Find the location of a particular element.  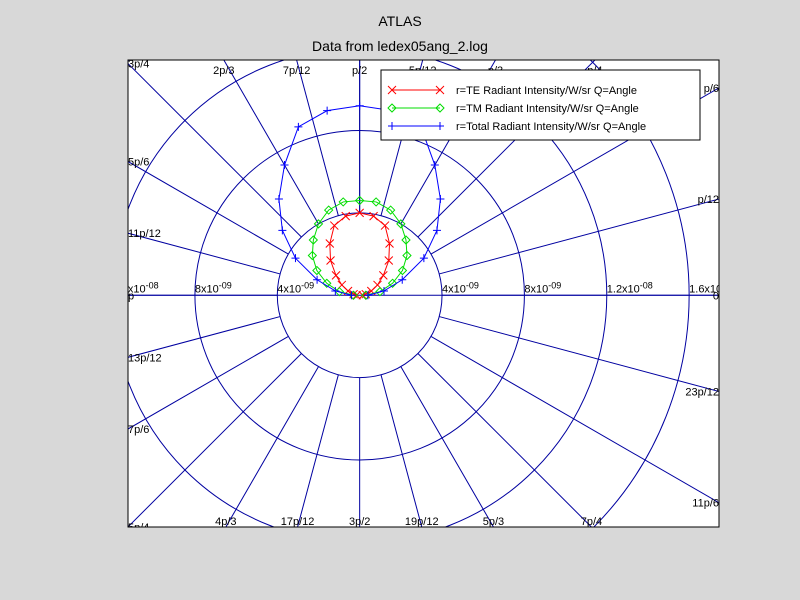

theta-tick-label: 7p/4 is located at coordinates (591, 522).